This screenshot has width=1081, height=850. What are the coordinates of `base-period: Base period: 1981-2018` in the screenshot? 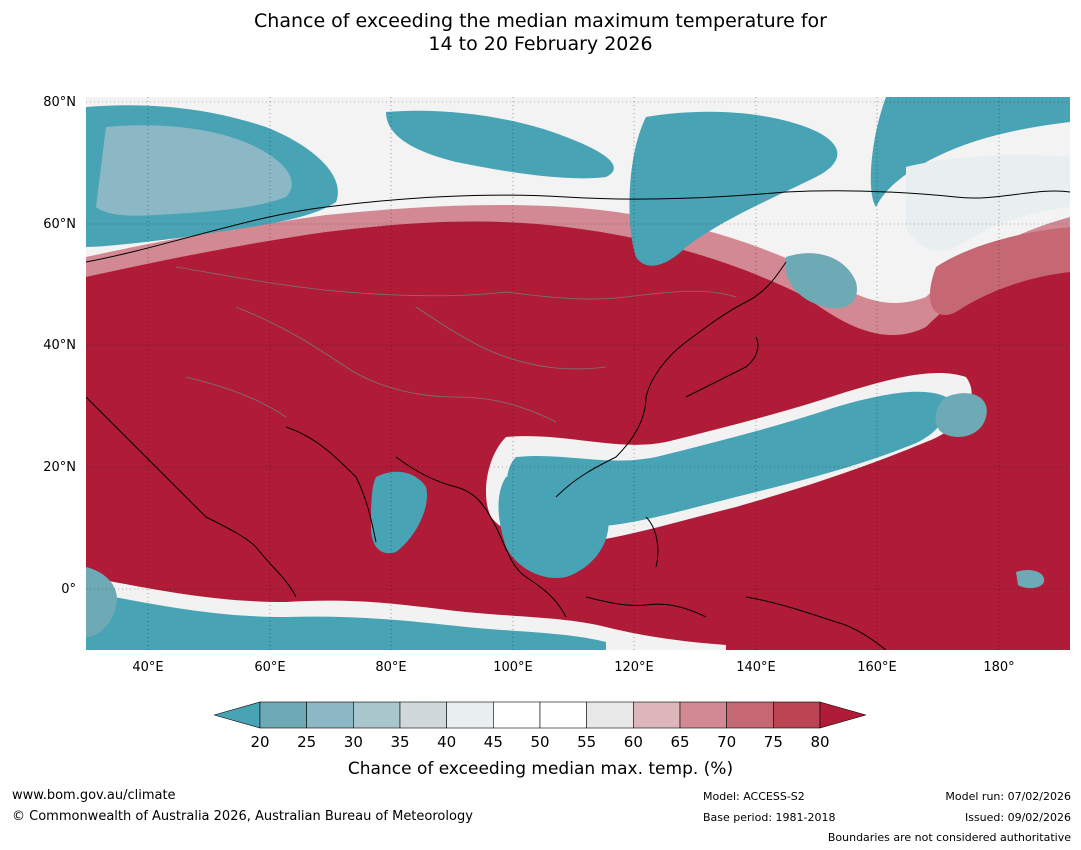 It's located at (769, 817).